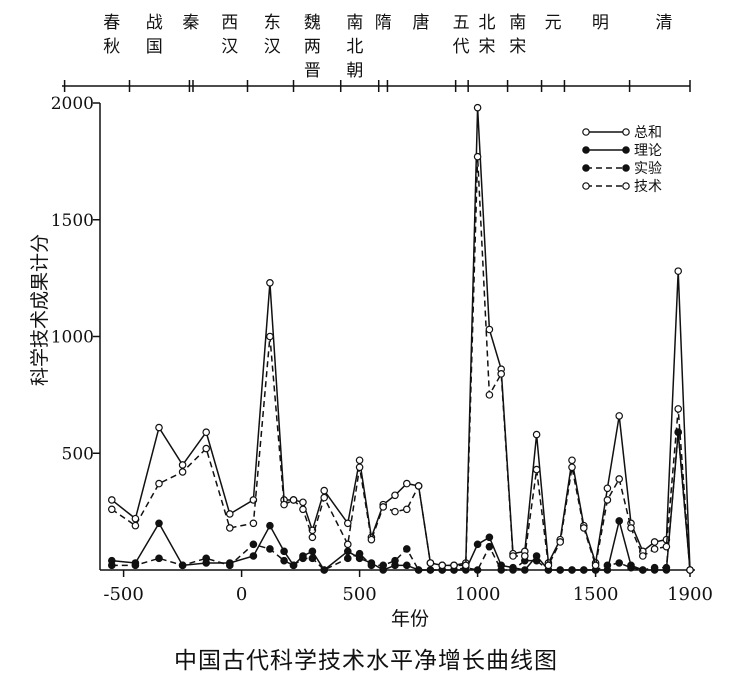 This screenshot has width=732, height=689. I want to click on dynasty-label: 唐, so click(420, 22).